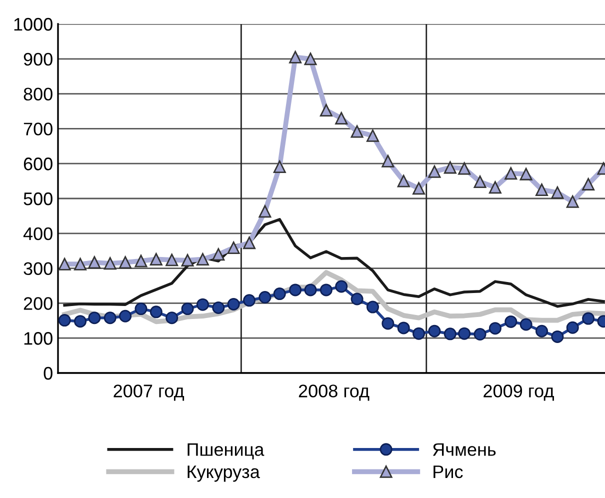 This screenshot has width=605, height=498. I want to click on y-tick-label: 1000, so click(33, 24).